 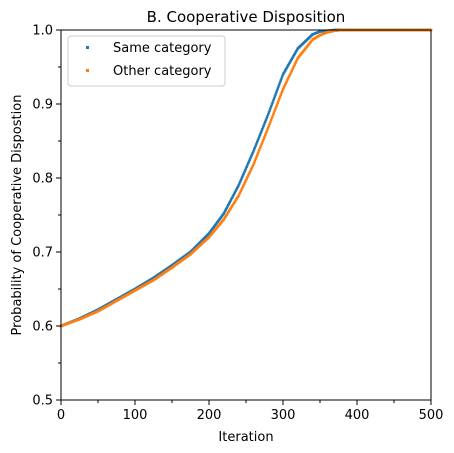 What do you see at coordinates (283, 415) in the screenshot?
I see `x-tick-label: 300` at bounding box center [283, 415].